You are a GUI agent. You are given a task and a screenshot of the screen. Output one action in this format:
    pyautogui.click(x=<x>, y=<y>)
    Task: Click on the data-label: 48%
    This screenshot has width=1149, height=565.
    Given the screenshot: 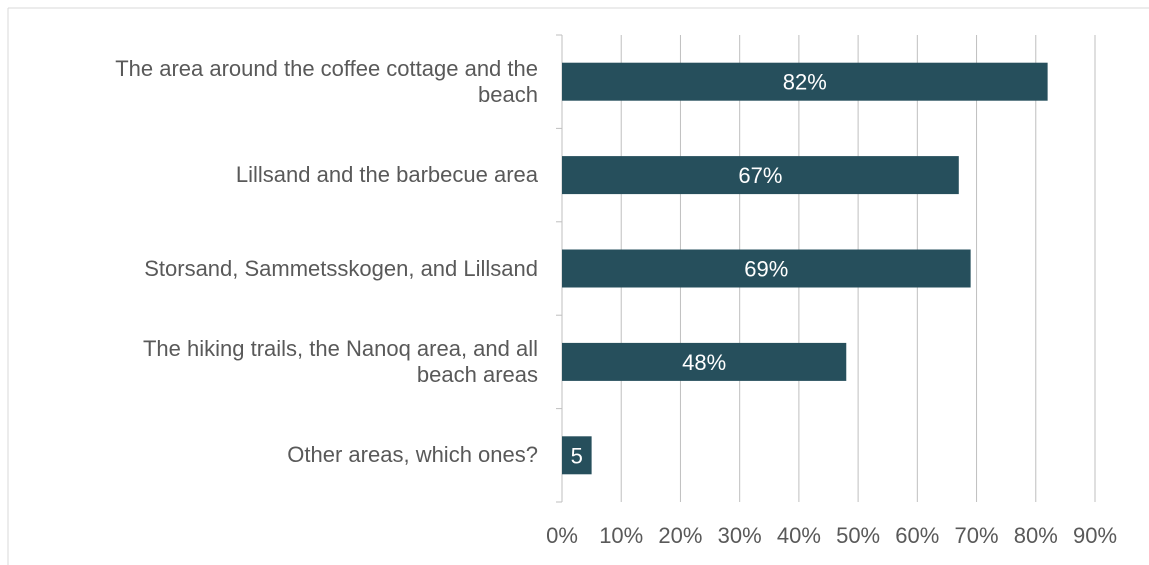 What is the action you would take?
    pyautogui.click(x=704, y=362)
    